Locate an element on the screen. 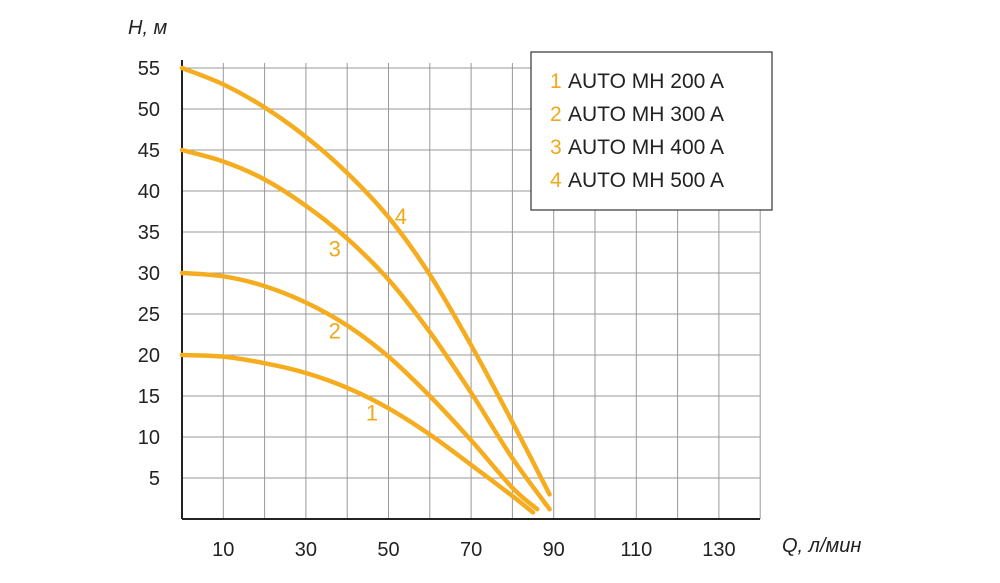  curve-labels: 1 2 3 4 is located at coordinates (368, 315).